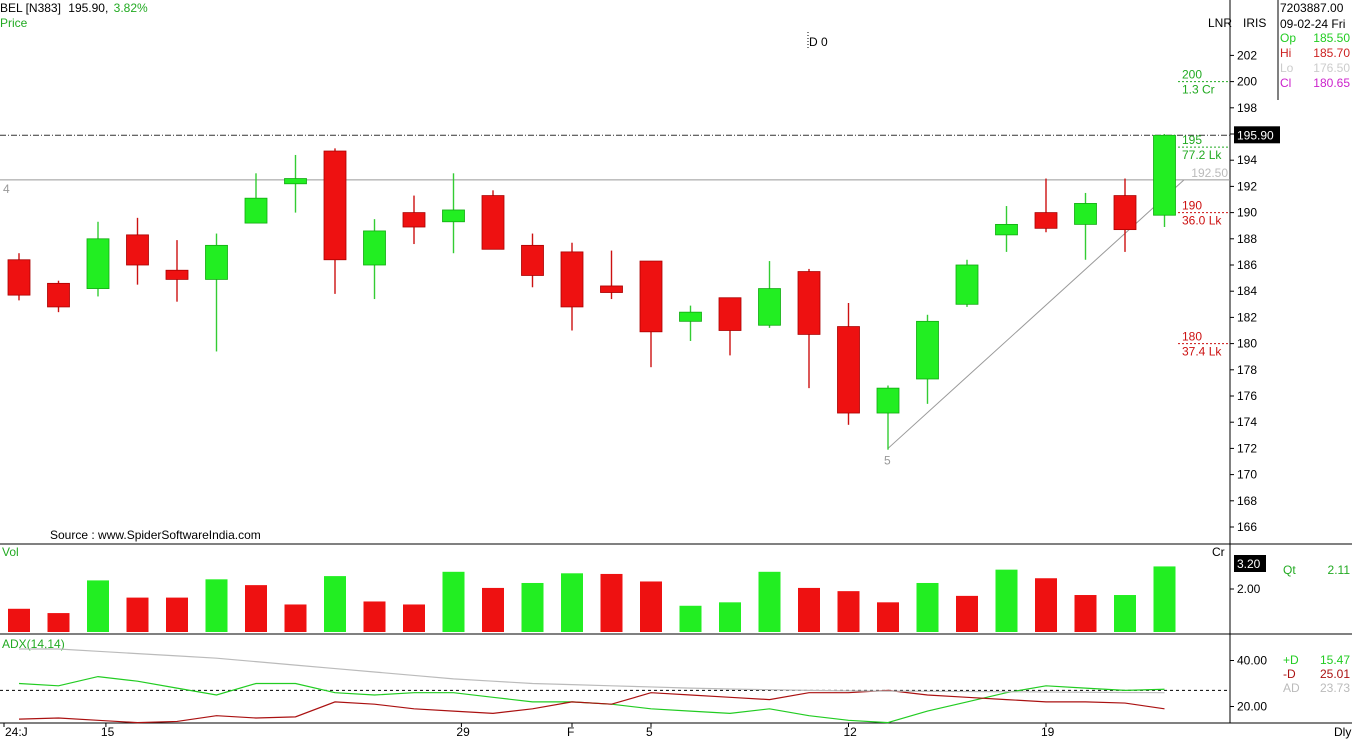  Describe the element at coordinates (1202, 221) in the screenshot. I see `level-qty: 36.0 Lk` at that location.